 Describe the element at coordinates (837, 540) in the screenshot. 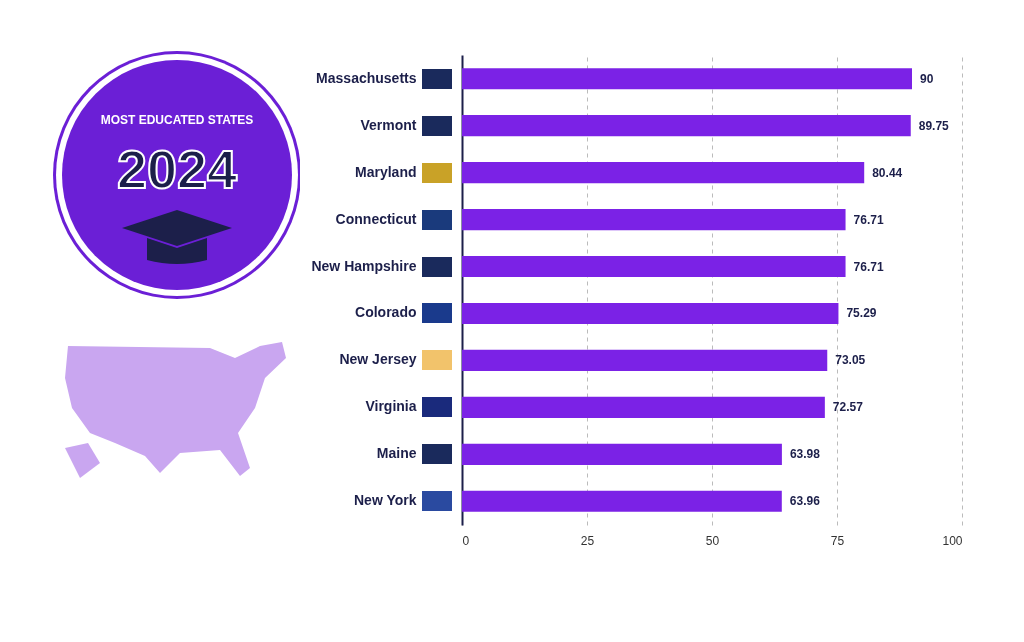

I see `x-tick-label: 75` at that location.